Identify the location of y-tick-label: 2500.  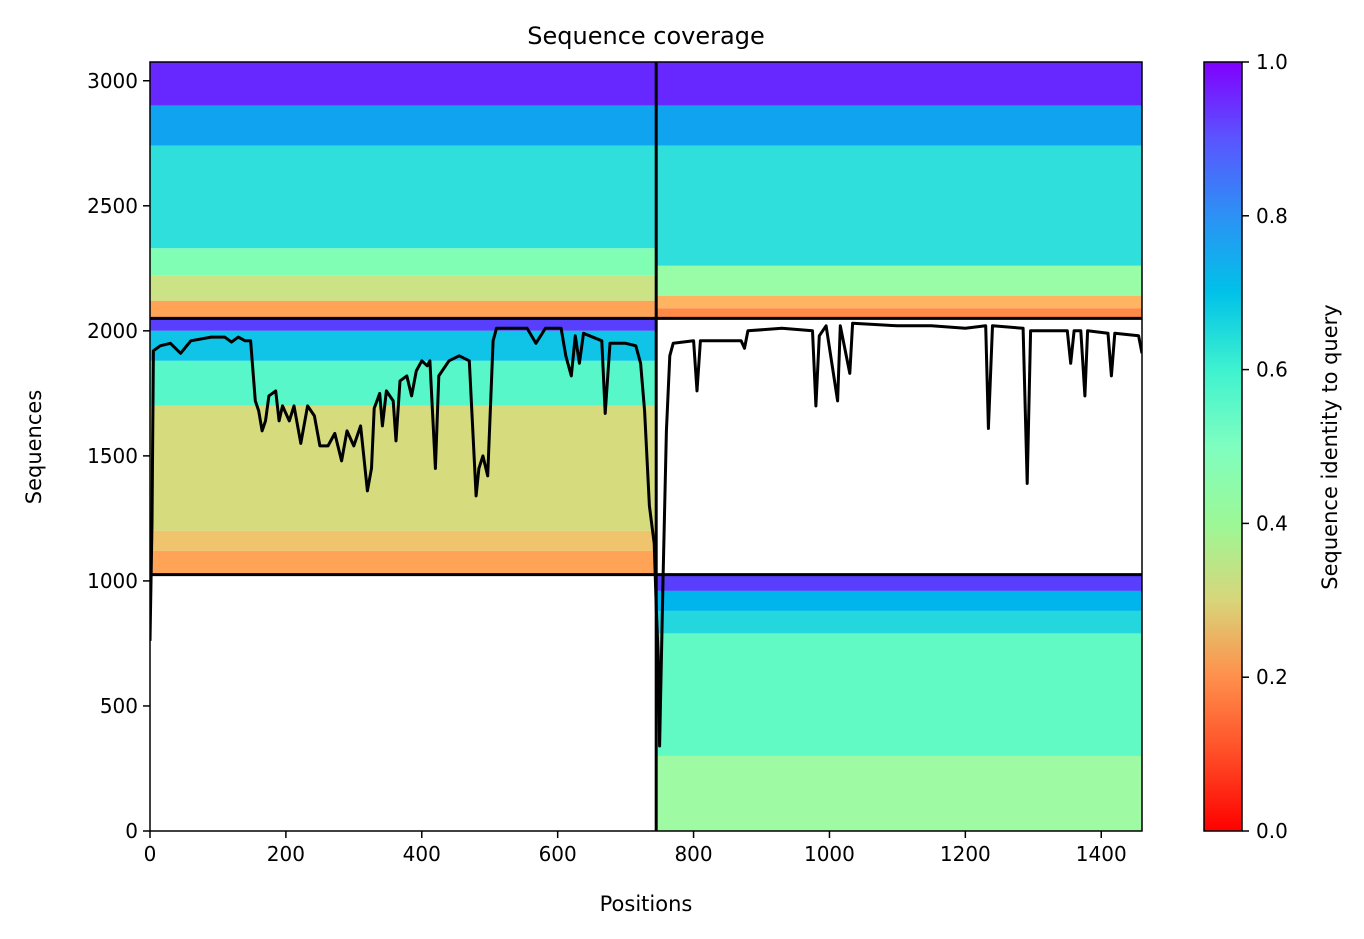
(112, 206).